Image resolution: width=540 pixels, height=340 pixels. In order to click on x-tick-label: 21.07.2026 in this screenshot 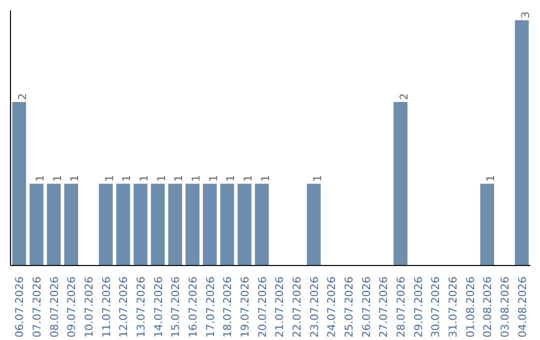, I will do `click(279, 307)`.